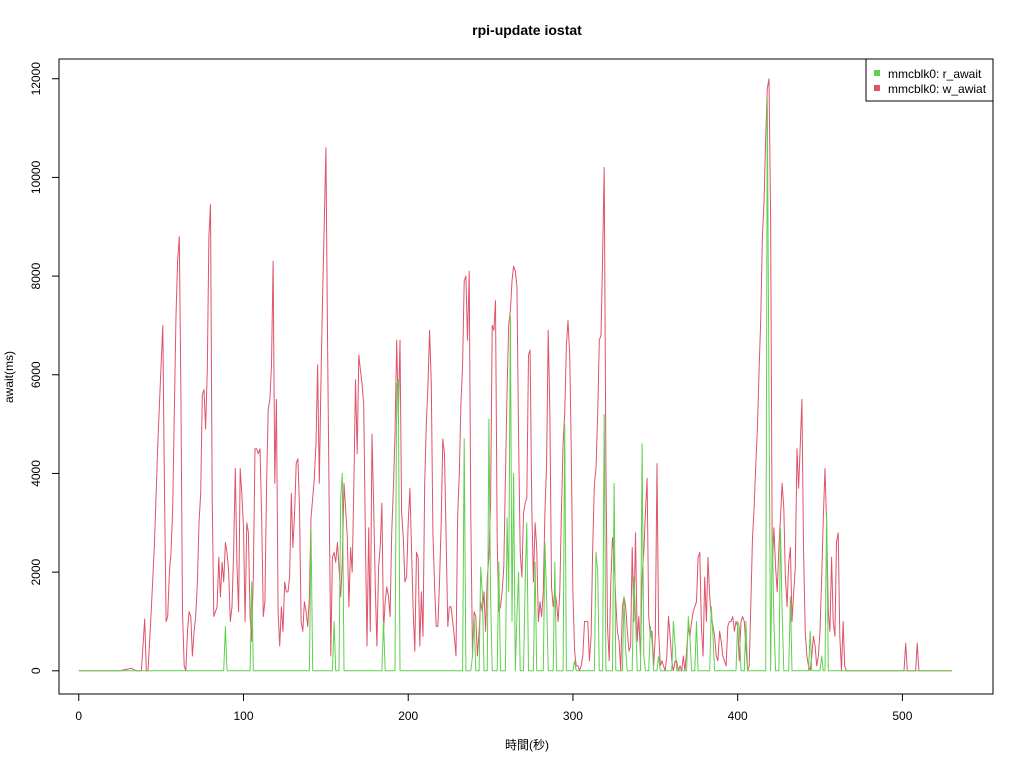  I want to click on legend-label: mmcblk0: r_await, so click(935, 74).